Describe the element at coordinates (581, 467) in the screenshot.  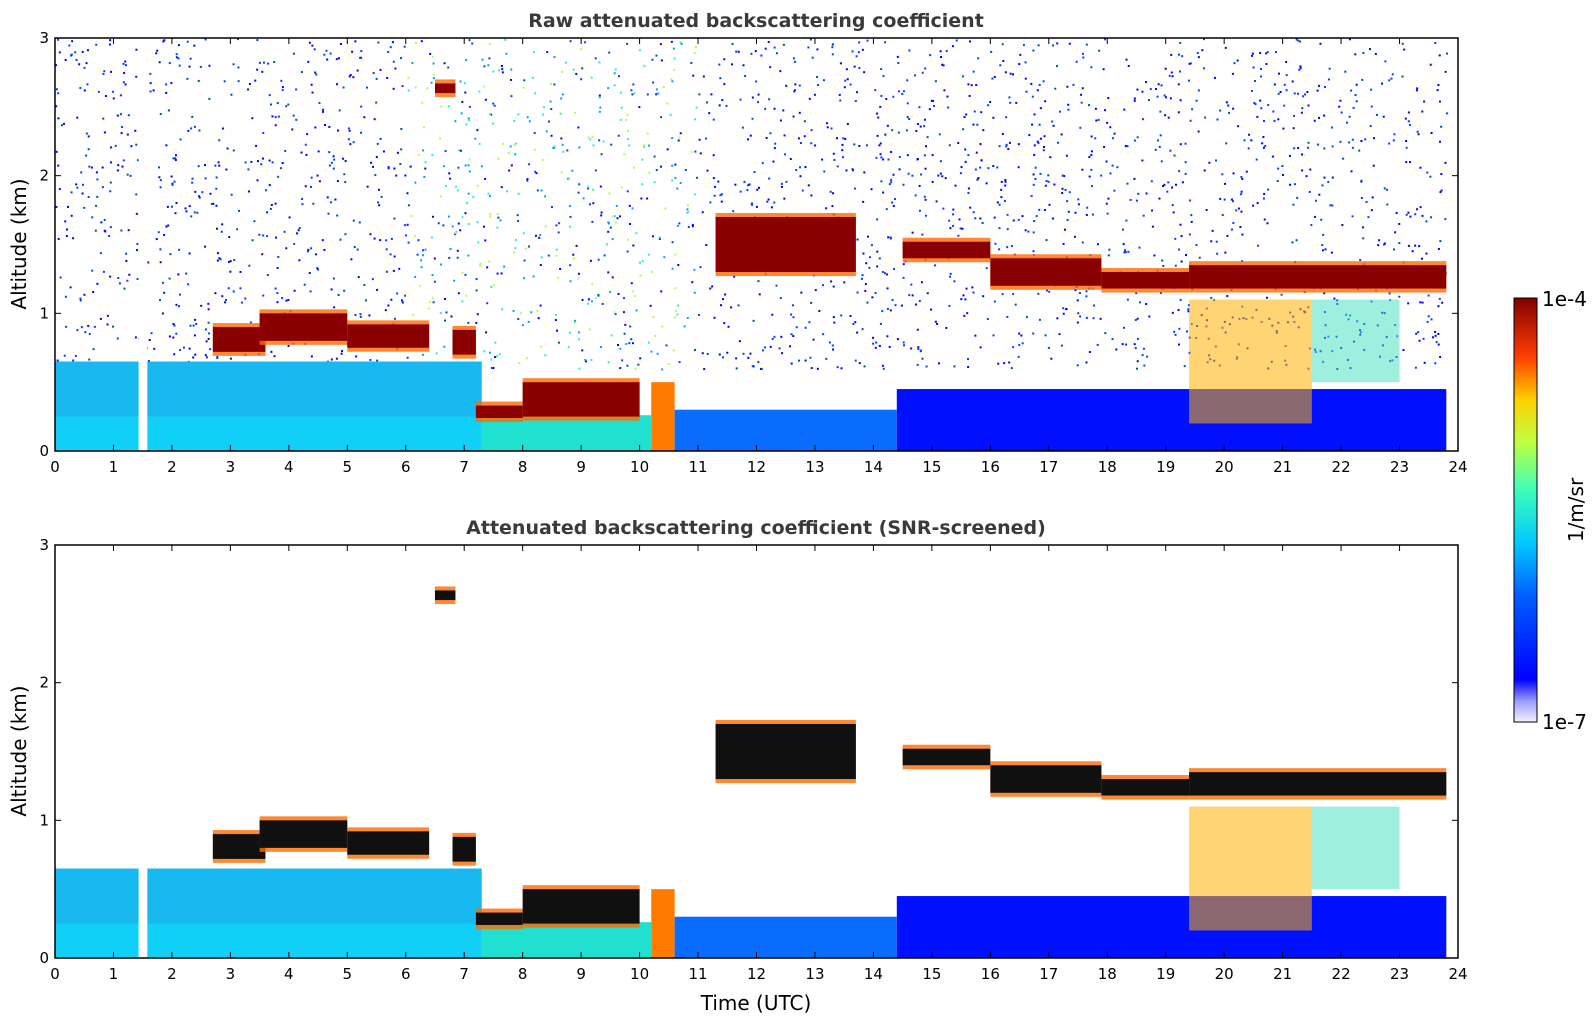
I see `x-tick-label: 9` at that location.